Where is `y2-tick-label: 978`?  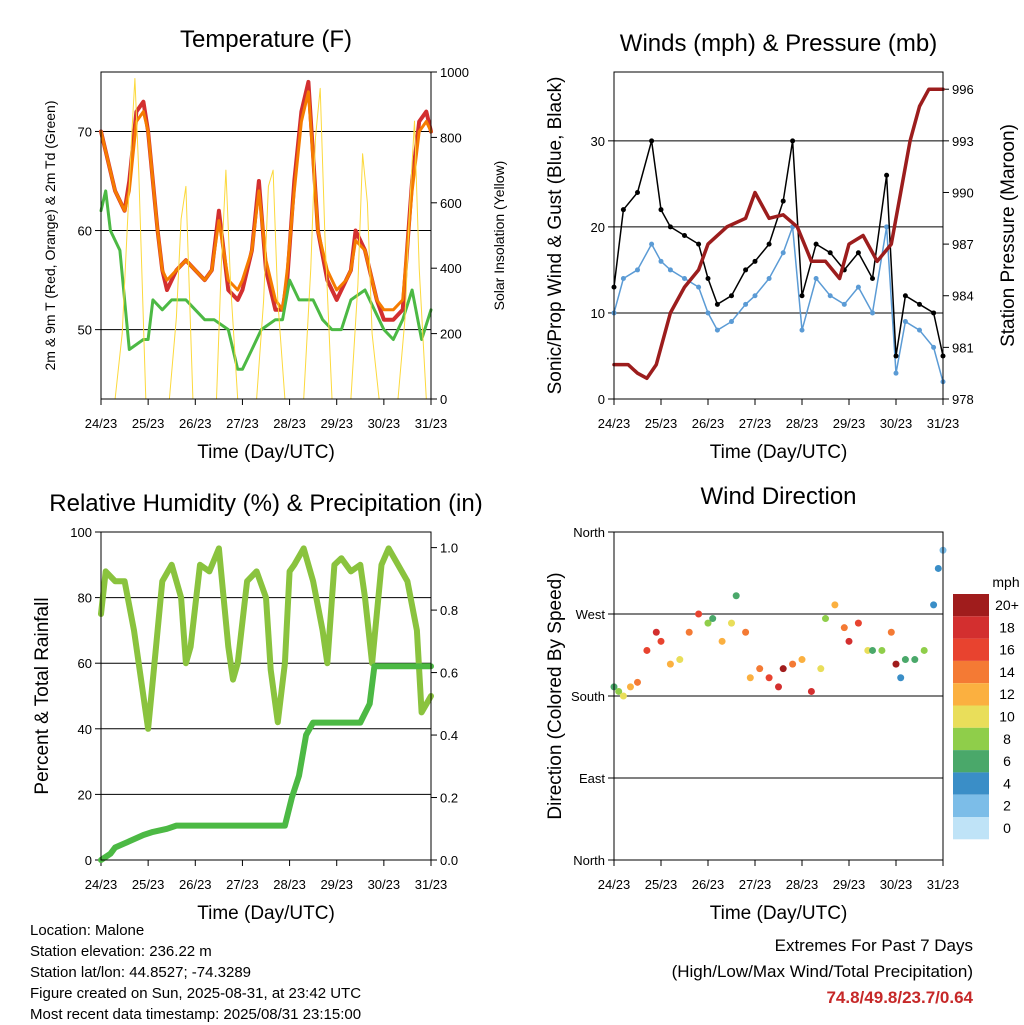
y2-tick-label: 978 is located at coordinates (963, 399).